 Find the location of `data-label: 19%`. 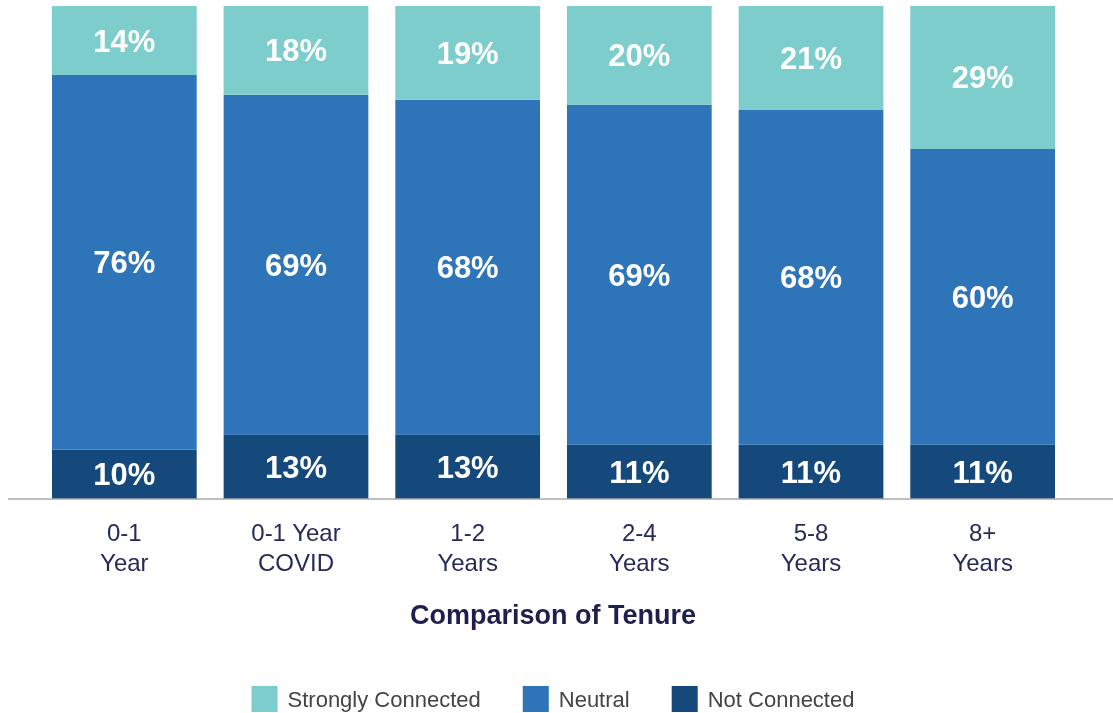

data-label: 19% is located at coordinates (467, 53).